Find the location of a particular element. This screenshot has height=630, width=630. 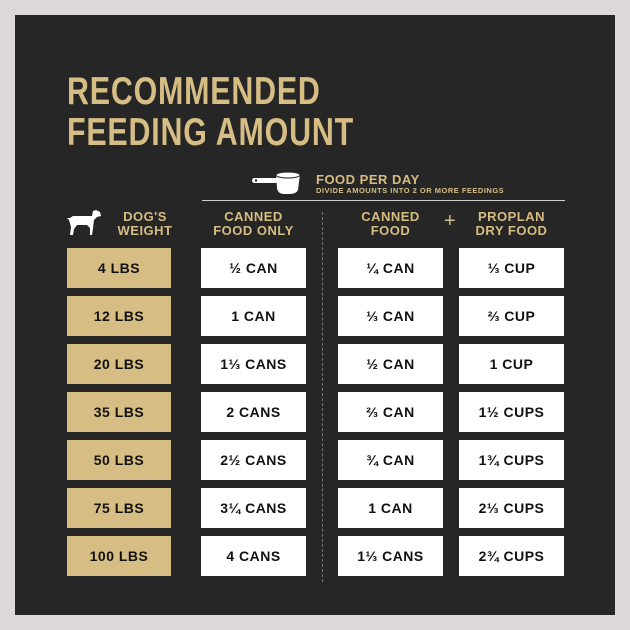

header-canned-only: CANNED FOOD ONLY is located at coordinates (253, 224).